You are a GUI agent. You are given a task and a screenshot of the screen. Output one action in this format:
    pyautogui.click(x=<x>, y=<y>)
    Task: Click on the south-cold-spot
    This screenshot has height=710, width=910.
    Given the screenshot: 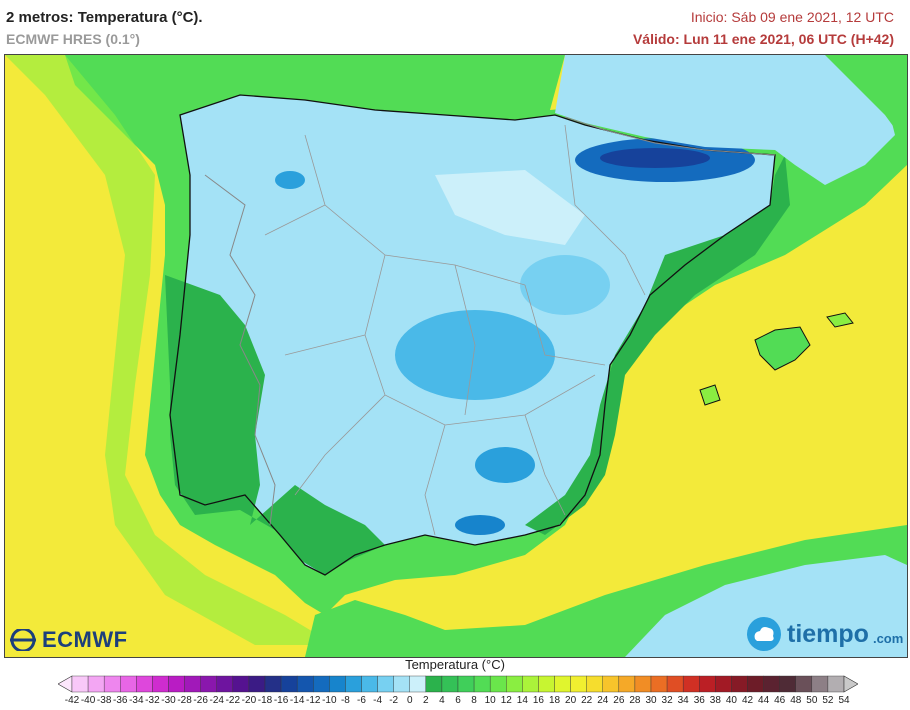 What is the action you would take?
    pyautogui.click(x=480, y=525)
    